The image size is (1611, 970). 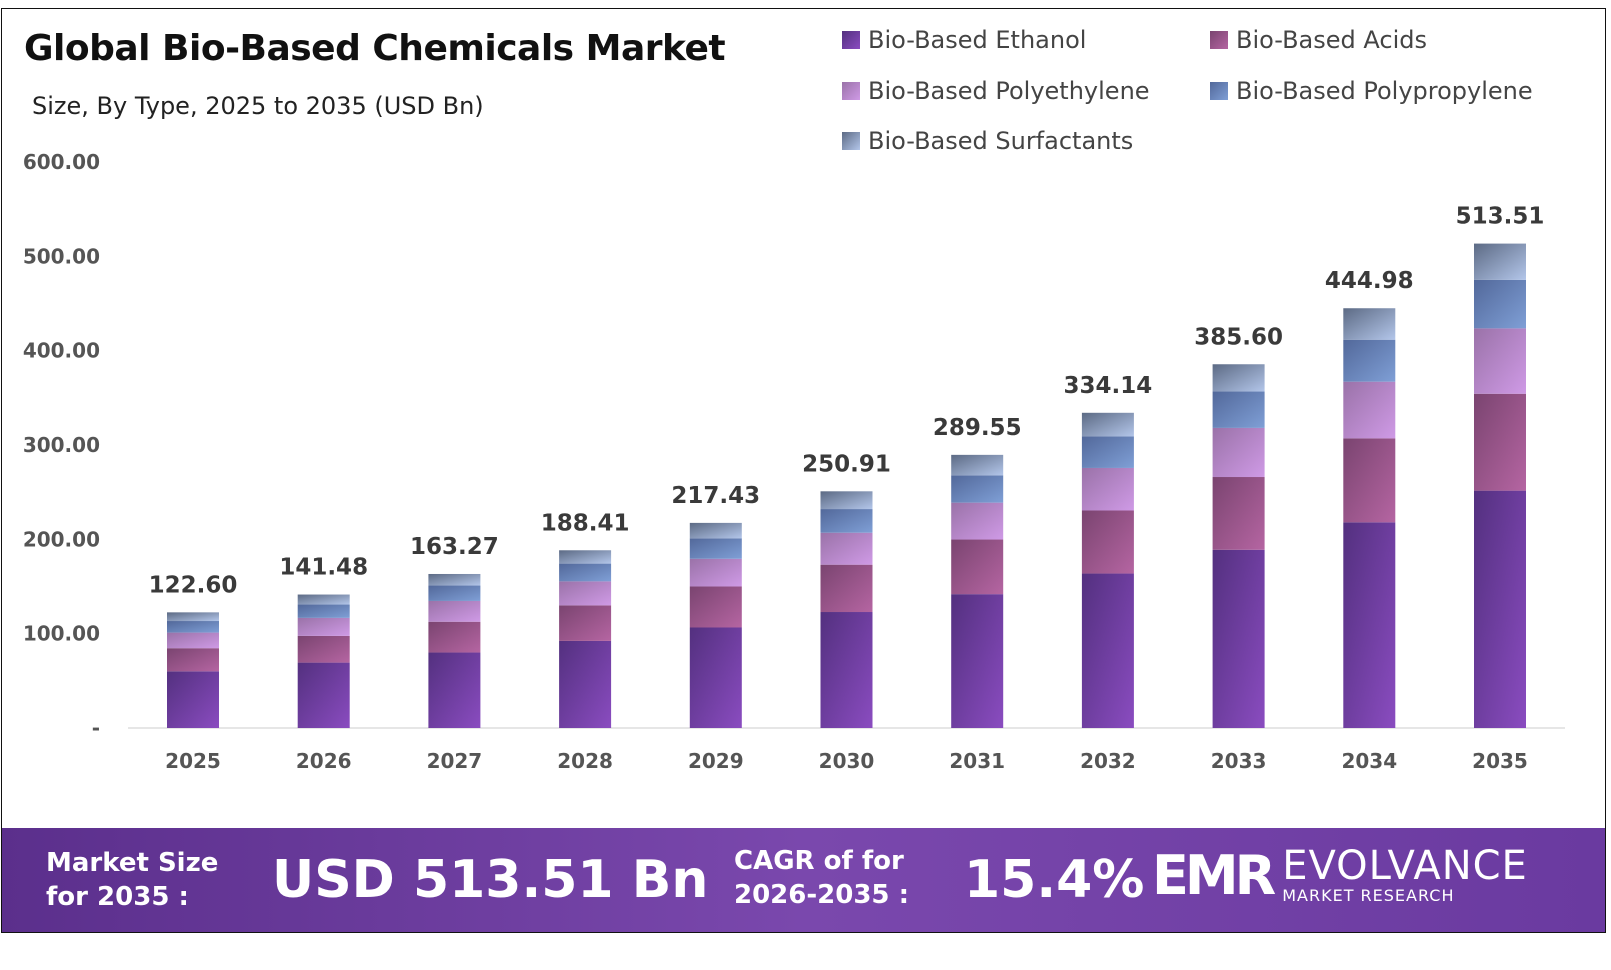 What do you see at coordinates (1368, 895) in the screenshot?
I see `logo-sub: MARKET RESEARCH` at bounding box center [1368, 895].